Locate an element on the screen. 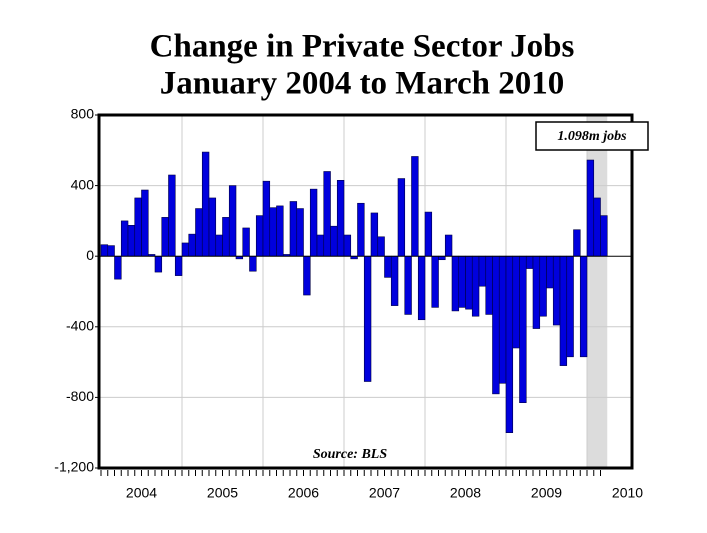  annotation: 1.098m jobs is located at coordinates (592, 136).